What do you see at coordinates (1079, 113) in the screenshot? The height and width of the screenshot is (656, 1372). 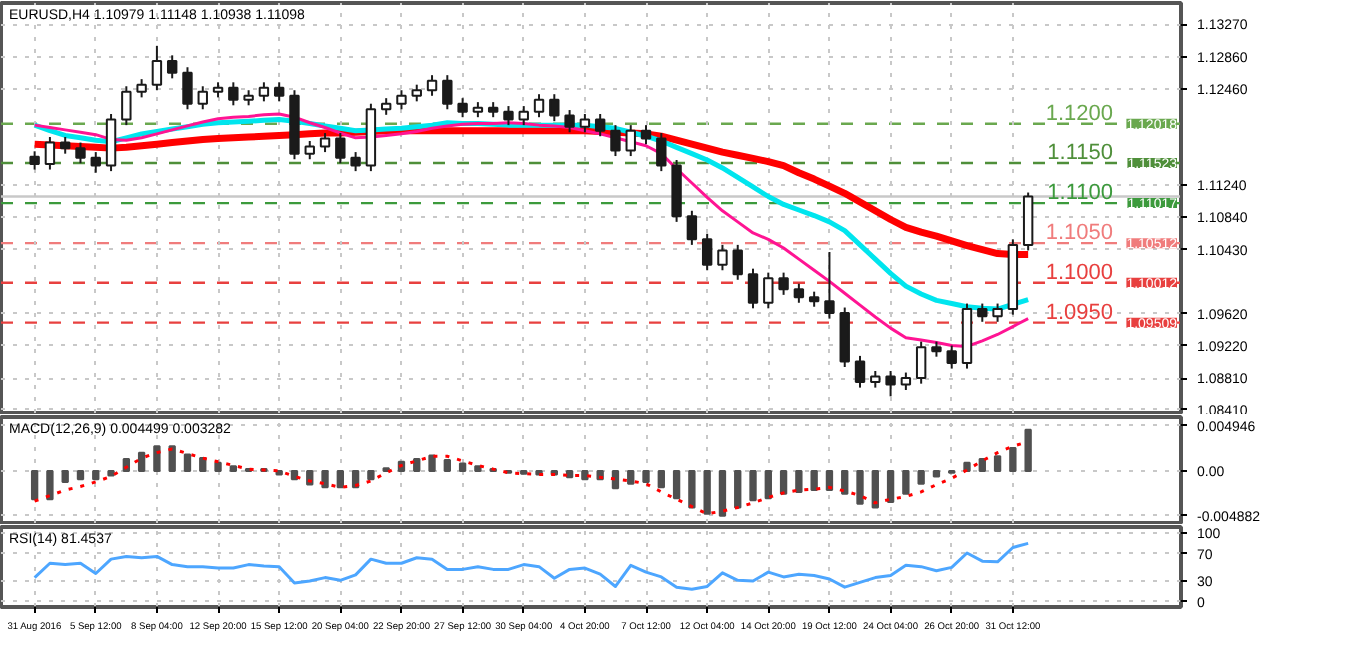 I see `annotation: 1.1200` at bounding box center [1079, 113].